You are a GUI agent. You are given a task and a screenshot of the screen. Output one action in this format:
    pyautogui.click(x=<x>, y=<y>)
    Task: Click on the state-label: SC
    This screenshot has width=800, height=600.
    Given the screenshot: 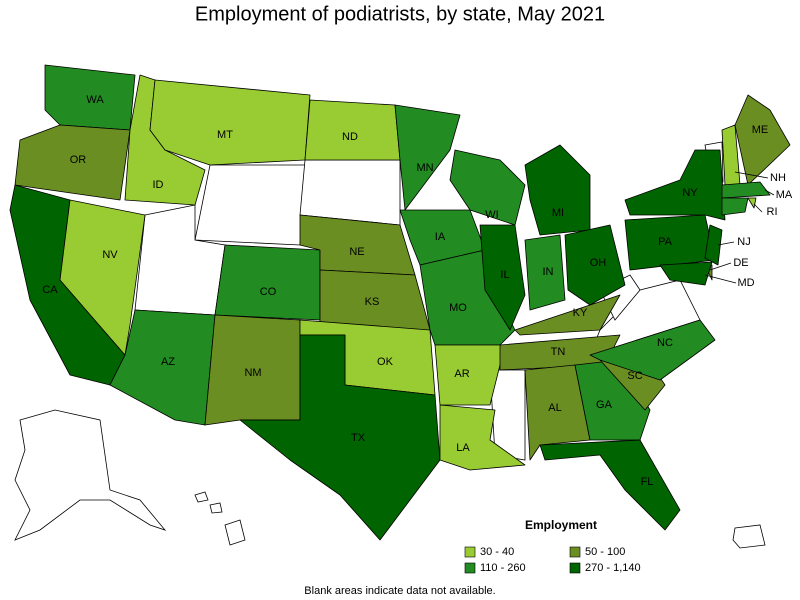 What is the action you would take?
    pyautogui.click(x=634, y=376)
    